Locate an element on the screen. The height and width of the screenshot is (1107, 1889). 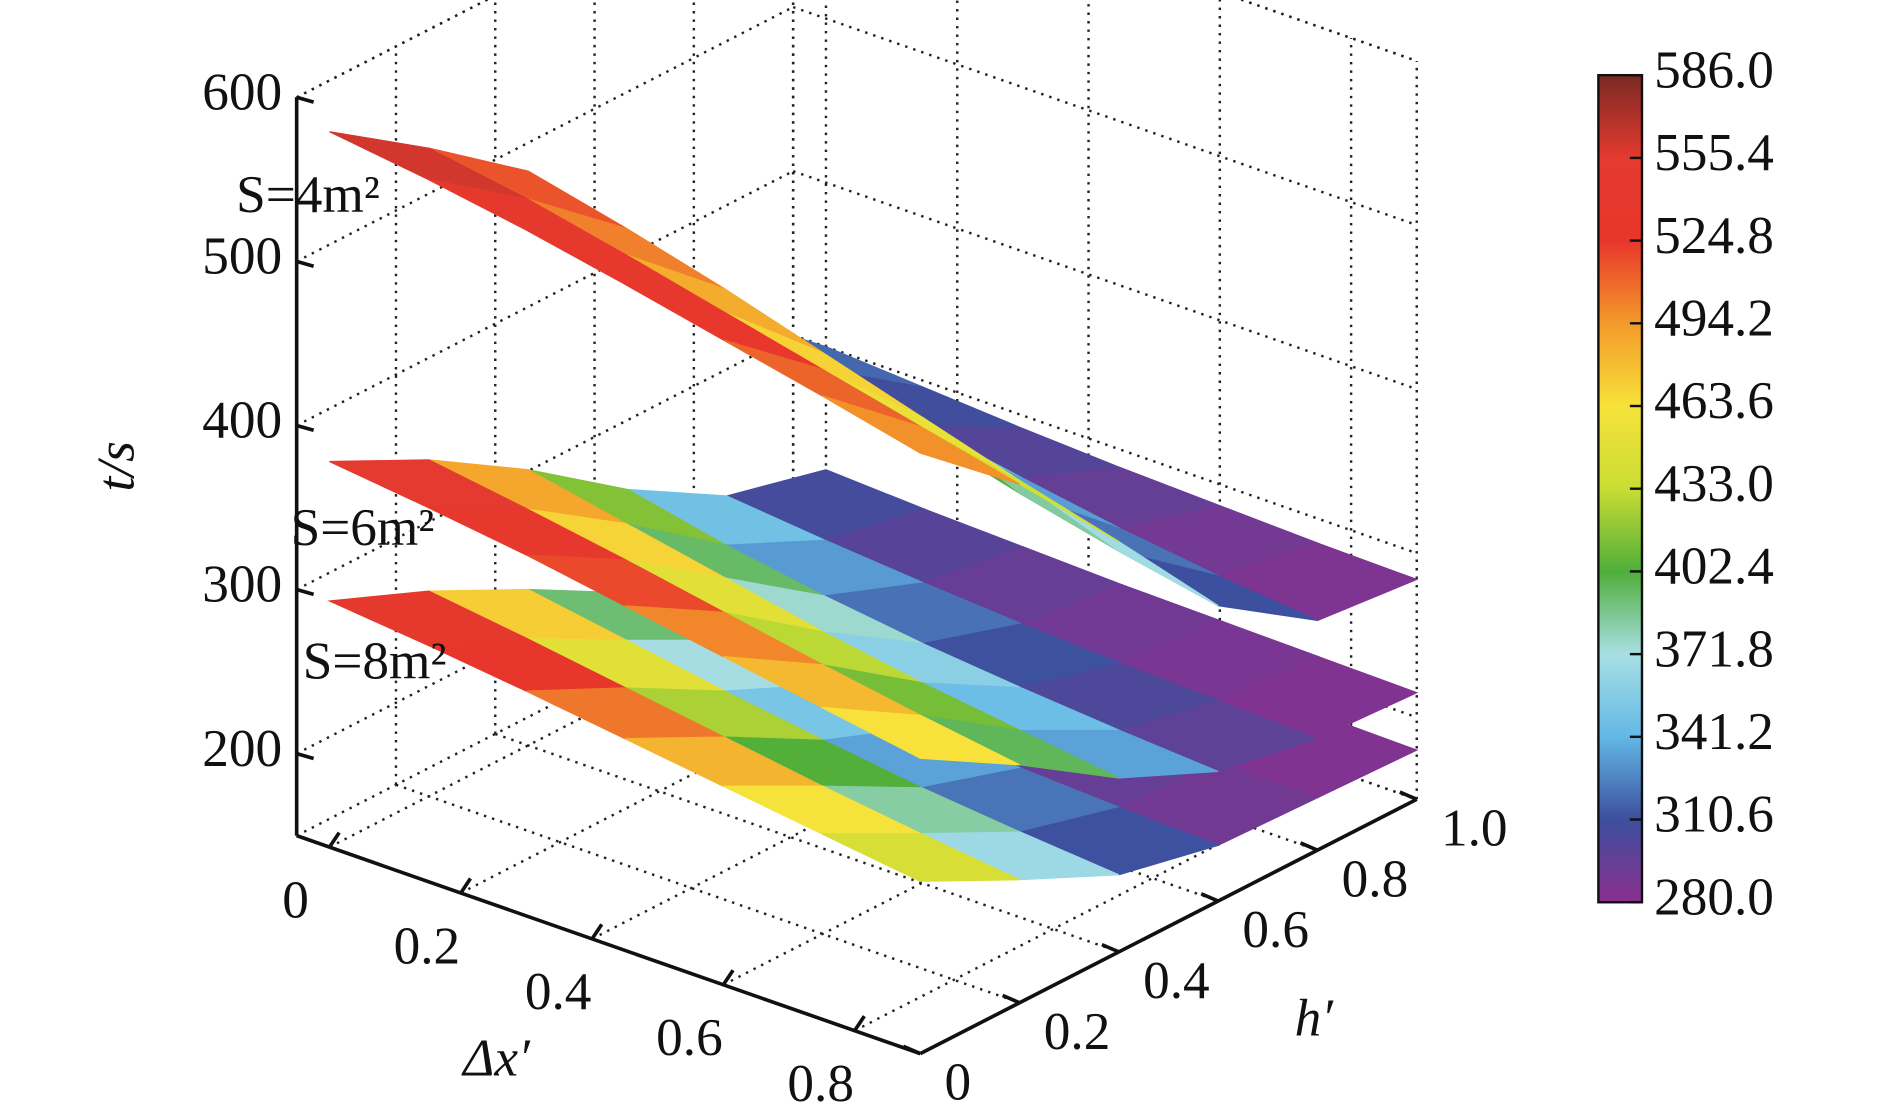
z-tick-label: 600 is located at coordinates (242, 92).